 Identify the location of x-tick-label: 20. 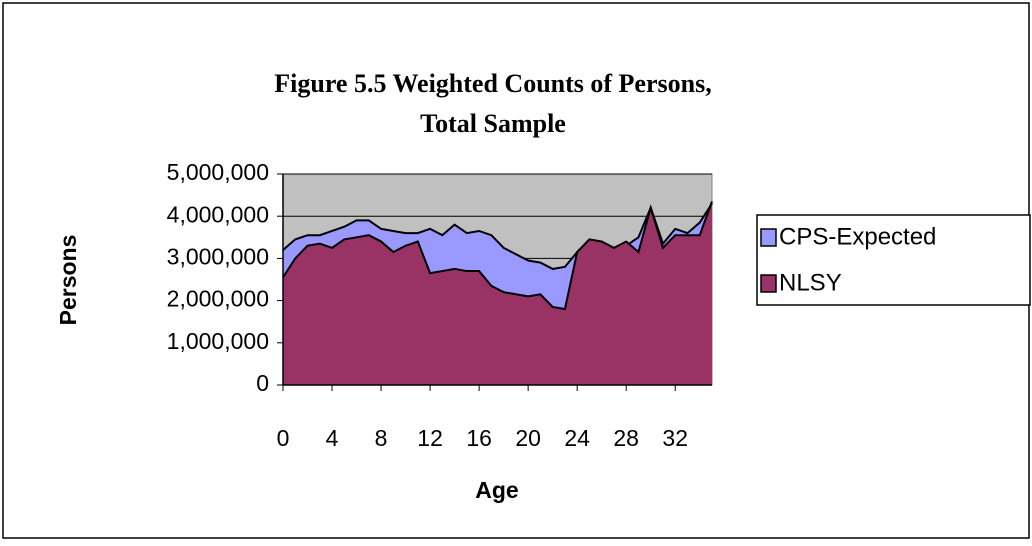
(528, 438).